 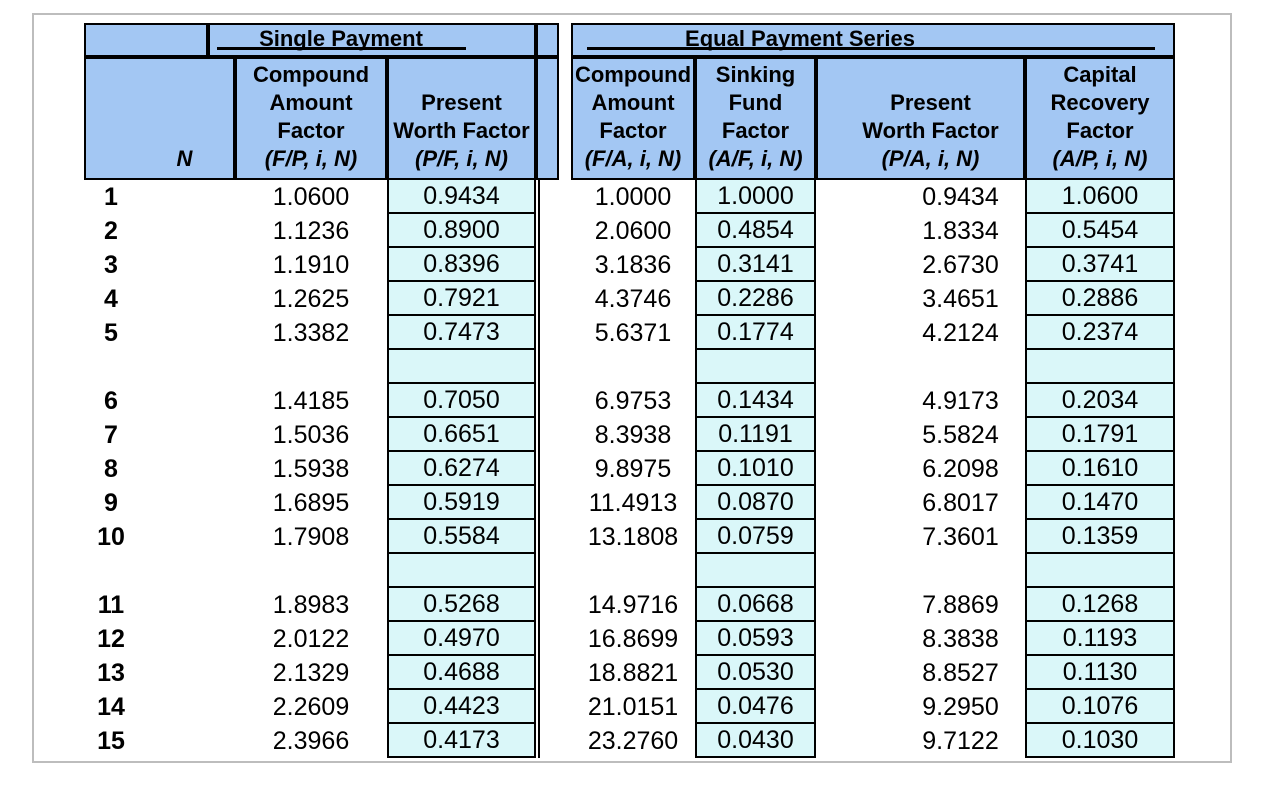 What do you see at coordinates (461, 332) in the screenshot?
I see `cell-value: 0.7473` at bounding box center [461, 332].